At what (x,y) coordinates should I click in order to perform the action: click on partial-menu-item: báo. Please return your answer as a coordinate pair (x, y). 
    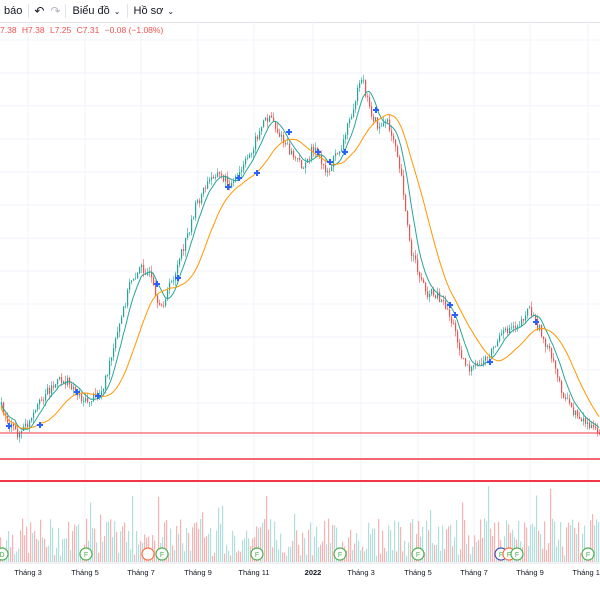
    Looking at the image, I should click on (13, 11).